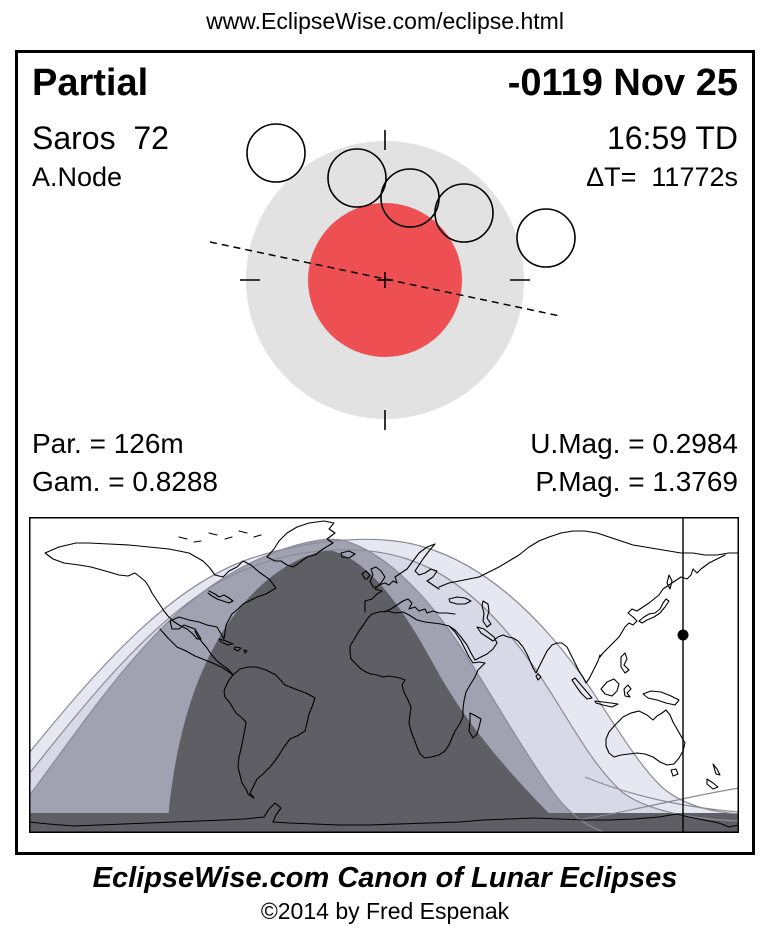 The height and width of the screenshot is (940, 770). I want to click on mediterranean-north-shore, so click(419, 606).